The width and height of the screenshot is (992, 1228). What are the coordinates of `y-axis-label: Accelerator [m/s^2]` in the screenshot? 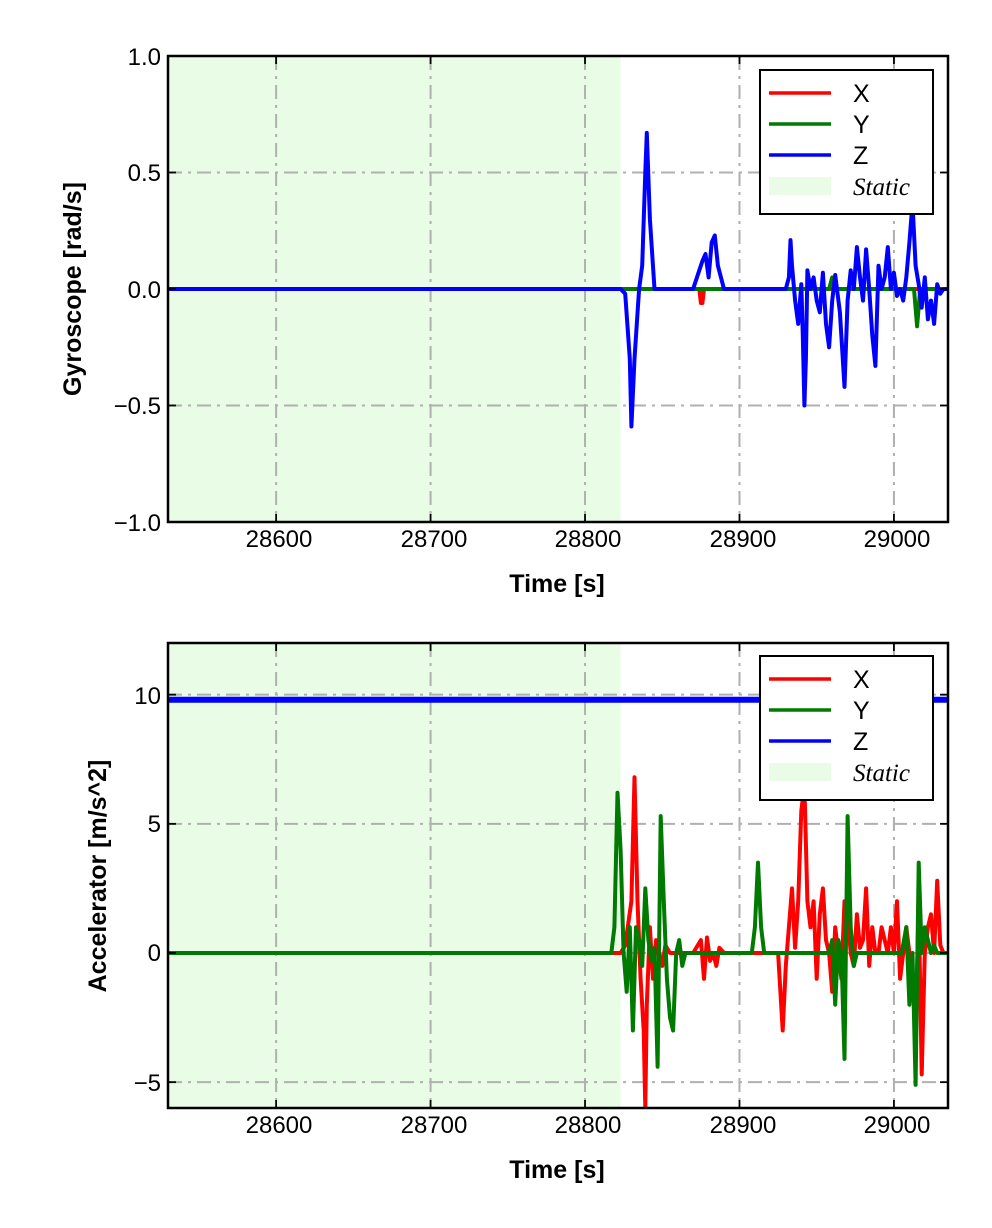 It's located at (98, 876).